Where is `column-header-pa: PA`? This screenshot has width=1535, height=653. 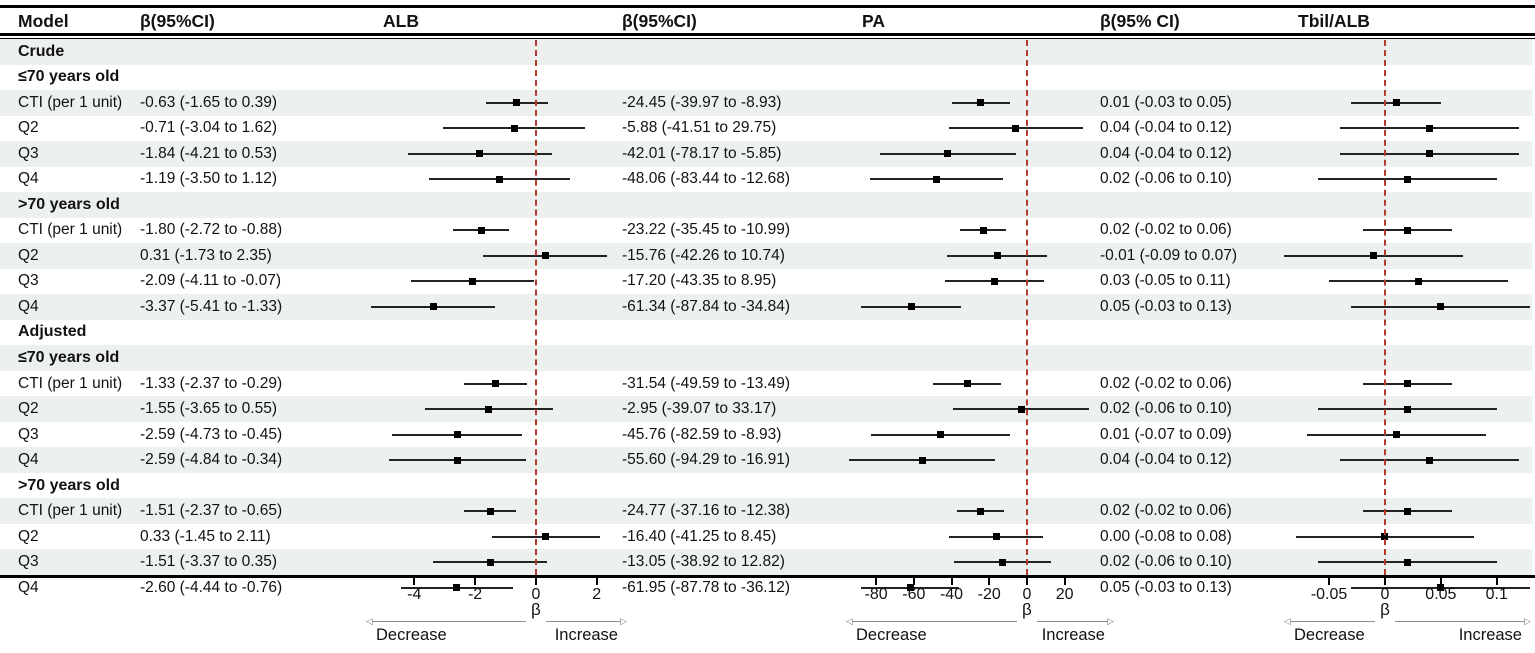
column-header-pa: PA is located at coordinates (874, 21).